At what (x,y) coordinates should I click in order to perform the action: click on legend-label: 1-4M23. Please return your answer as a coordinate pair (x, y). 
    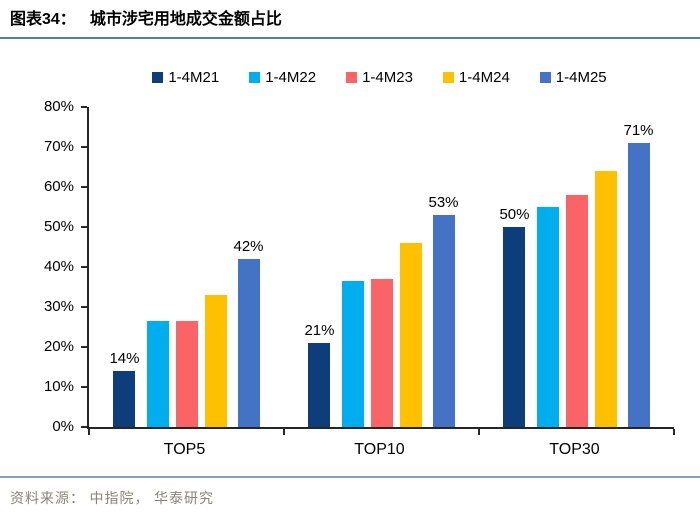
    Looking at the image, I should click on (387, 77).